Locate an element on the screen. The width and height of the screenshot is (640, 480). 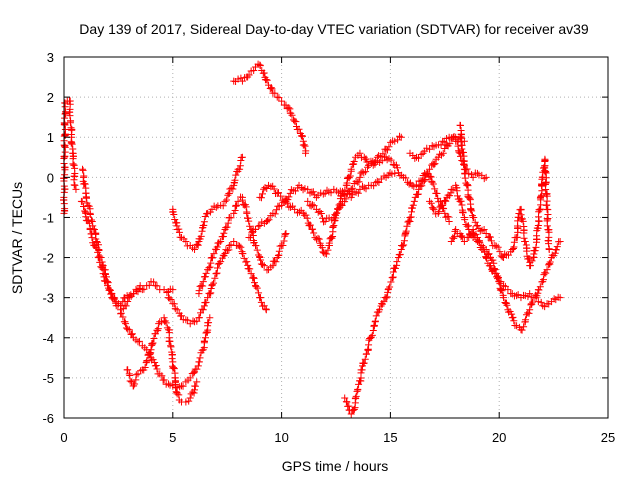
y-tick-label: -6 is located at coordinates (48, 418).